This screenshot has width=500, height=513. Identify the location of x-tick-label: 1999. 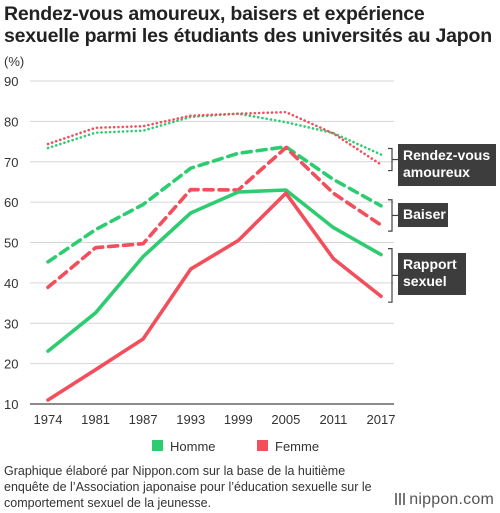
(238, 419).